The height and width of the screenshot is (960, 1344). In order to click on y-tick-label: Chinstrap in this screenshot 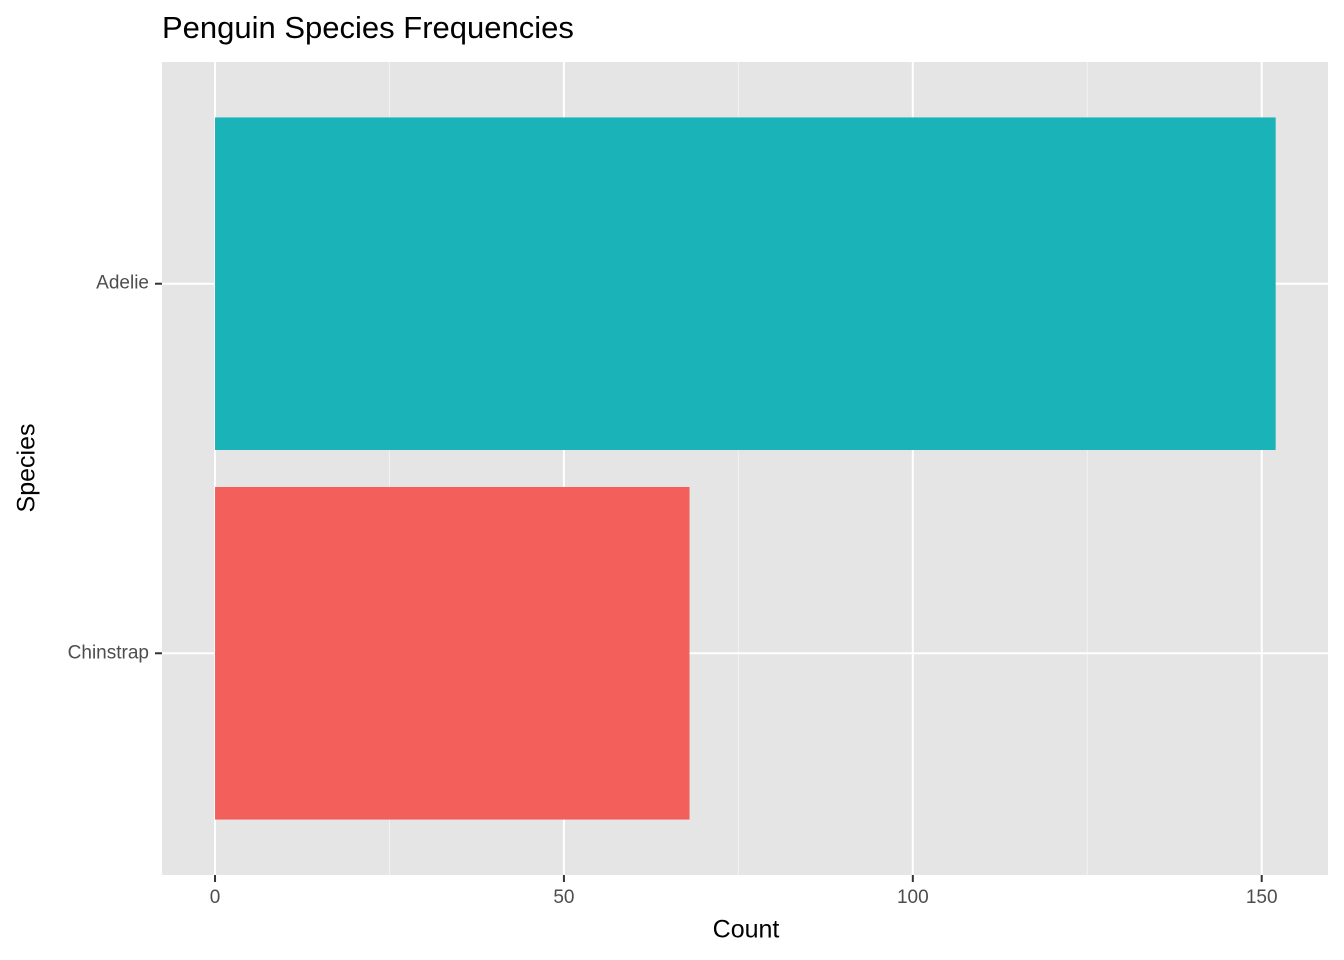, I will do `click(108, 652)`.